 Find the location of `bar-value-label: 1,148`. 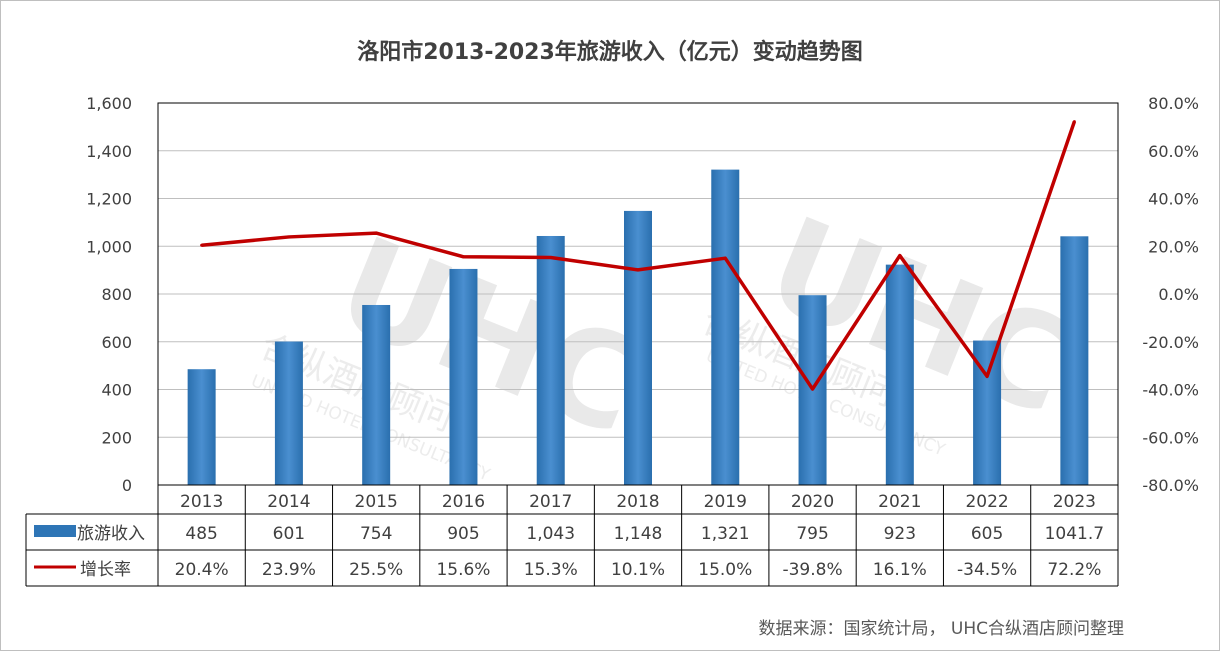

bar-value-label: 1,148 is located at coordinates (638, 534).